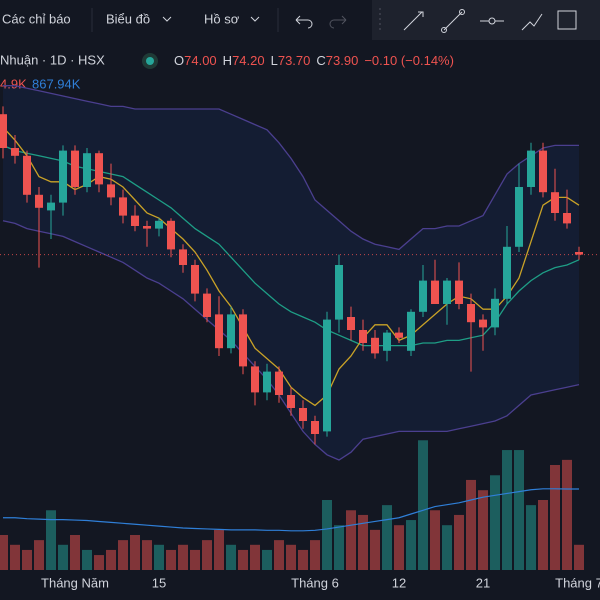 This screenshot has width=600, height=600. Describe the element at coordinates (338, 22) in the screenshot. I see `redo` at that location.